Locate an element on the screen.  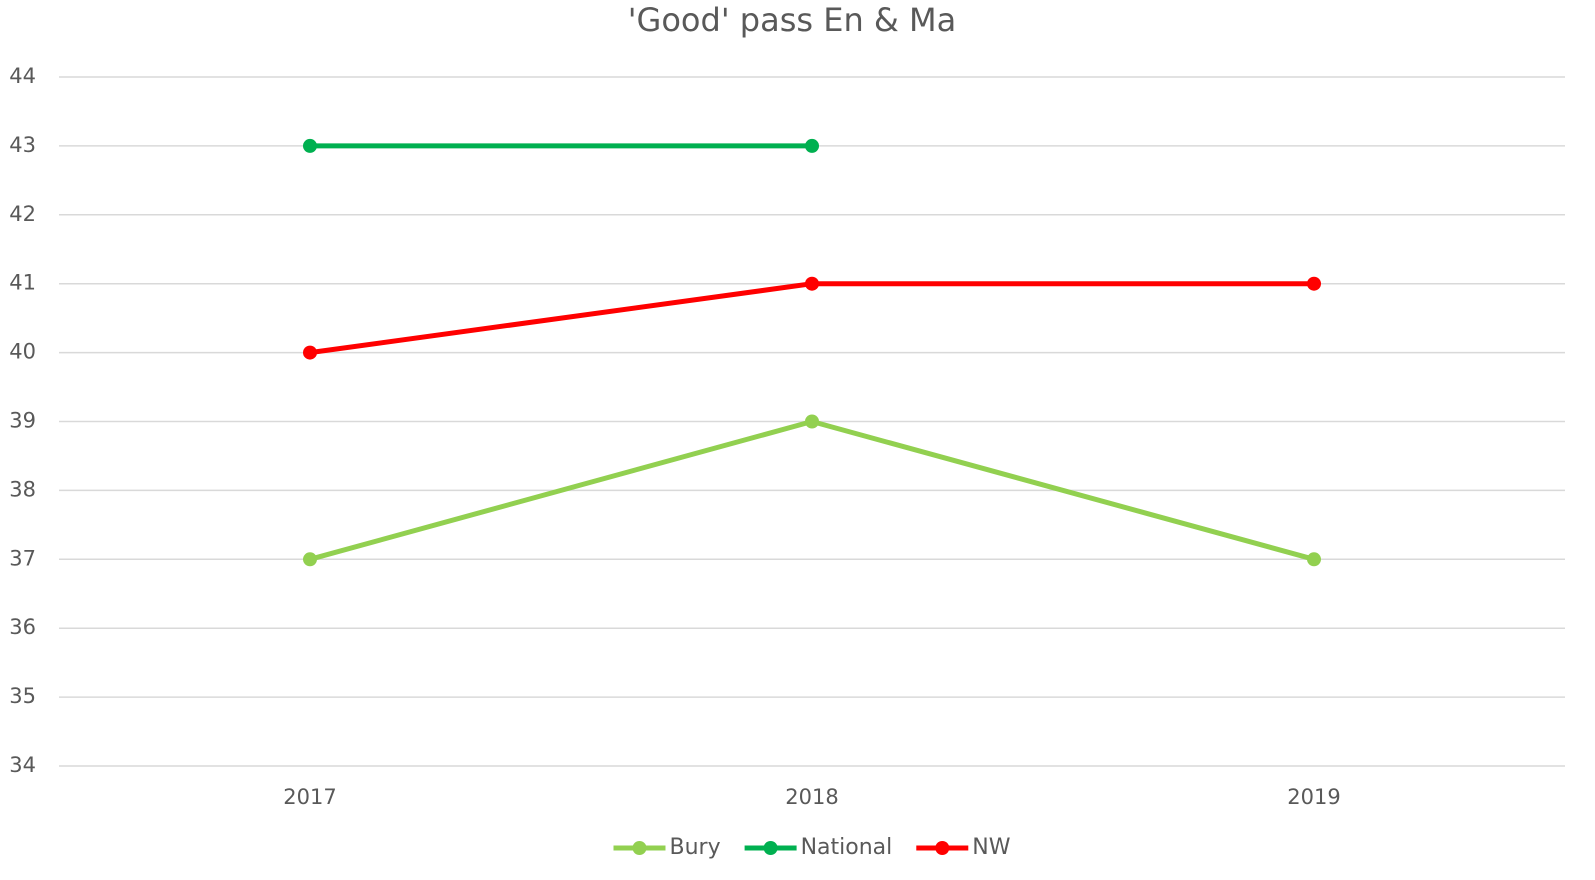
y-tick-label: 35 is located at coordinates (22, 696).